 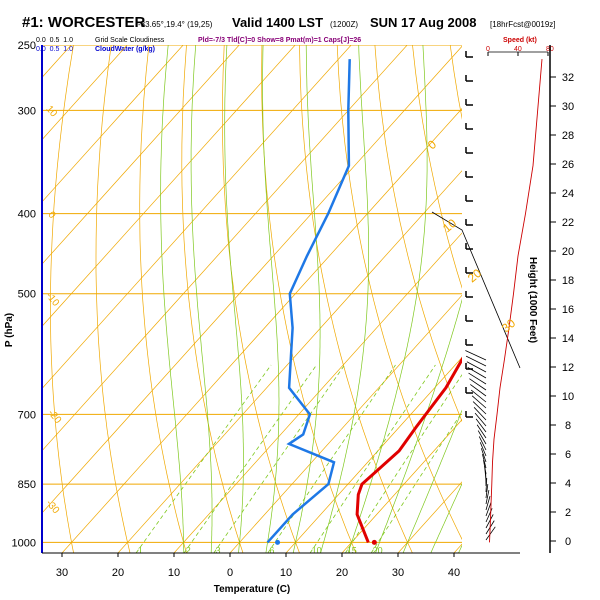 What do you see at coordinates (398, 573) in the screenshot?
I see `temperature-tick-label: 30` at bounding box center [398, 573].